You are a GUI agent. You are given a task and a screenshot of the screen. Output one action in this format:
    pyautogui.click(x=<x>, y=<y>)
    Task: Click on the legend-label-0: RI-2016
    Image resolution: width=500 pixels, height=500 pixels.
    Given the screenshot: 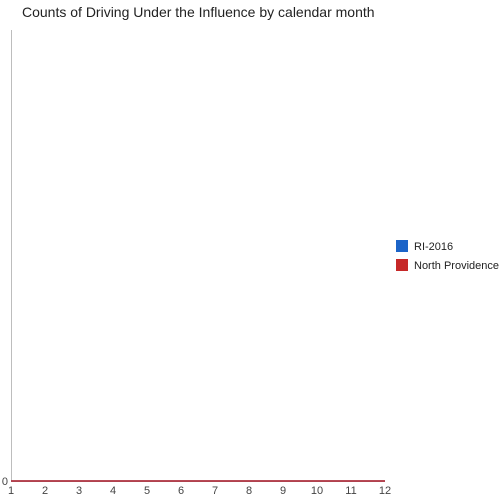 What is the action you would take?
    pyautogui.click(x=433, y=247)
    